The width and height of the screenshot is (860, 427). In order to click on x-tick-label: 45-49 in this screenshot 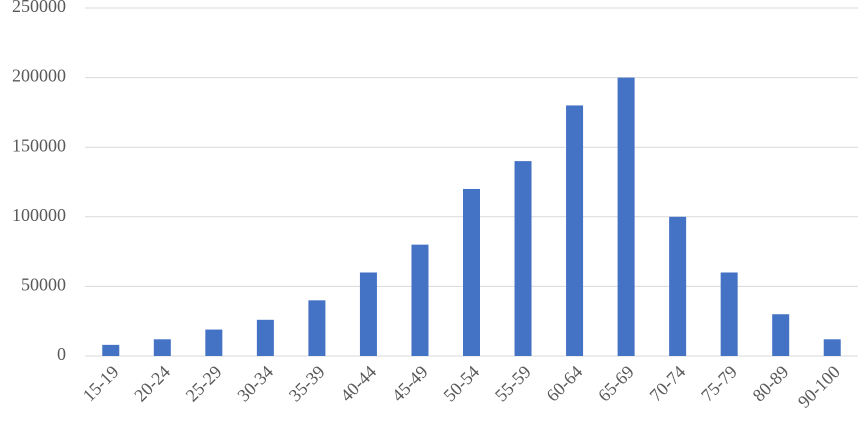, I will do `click(410, 384)`.